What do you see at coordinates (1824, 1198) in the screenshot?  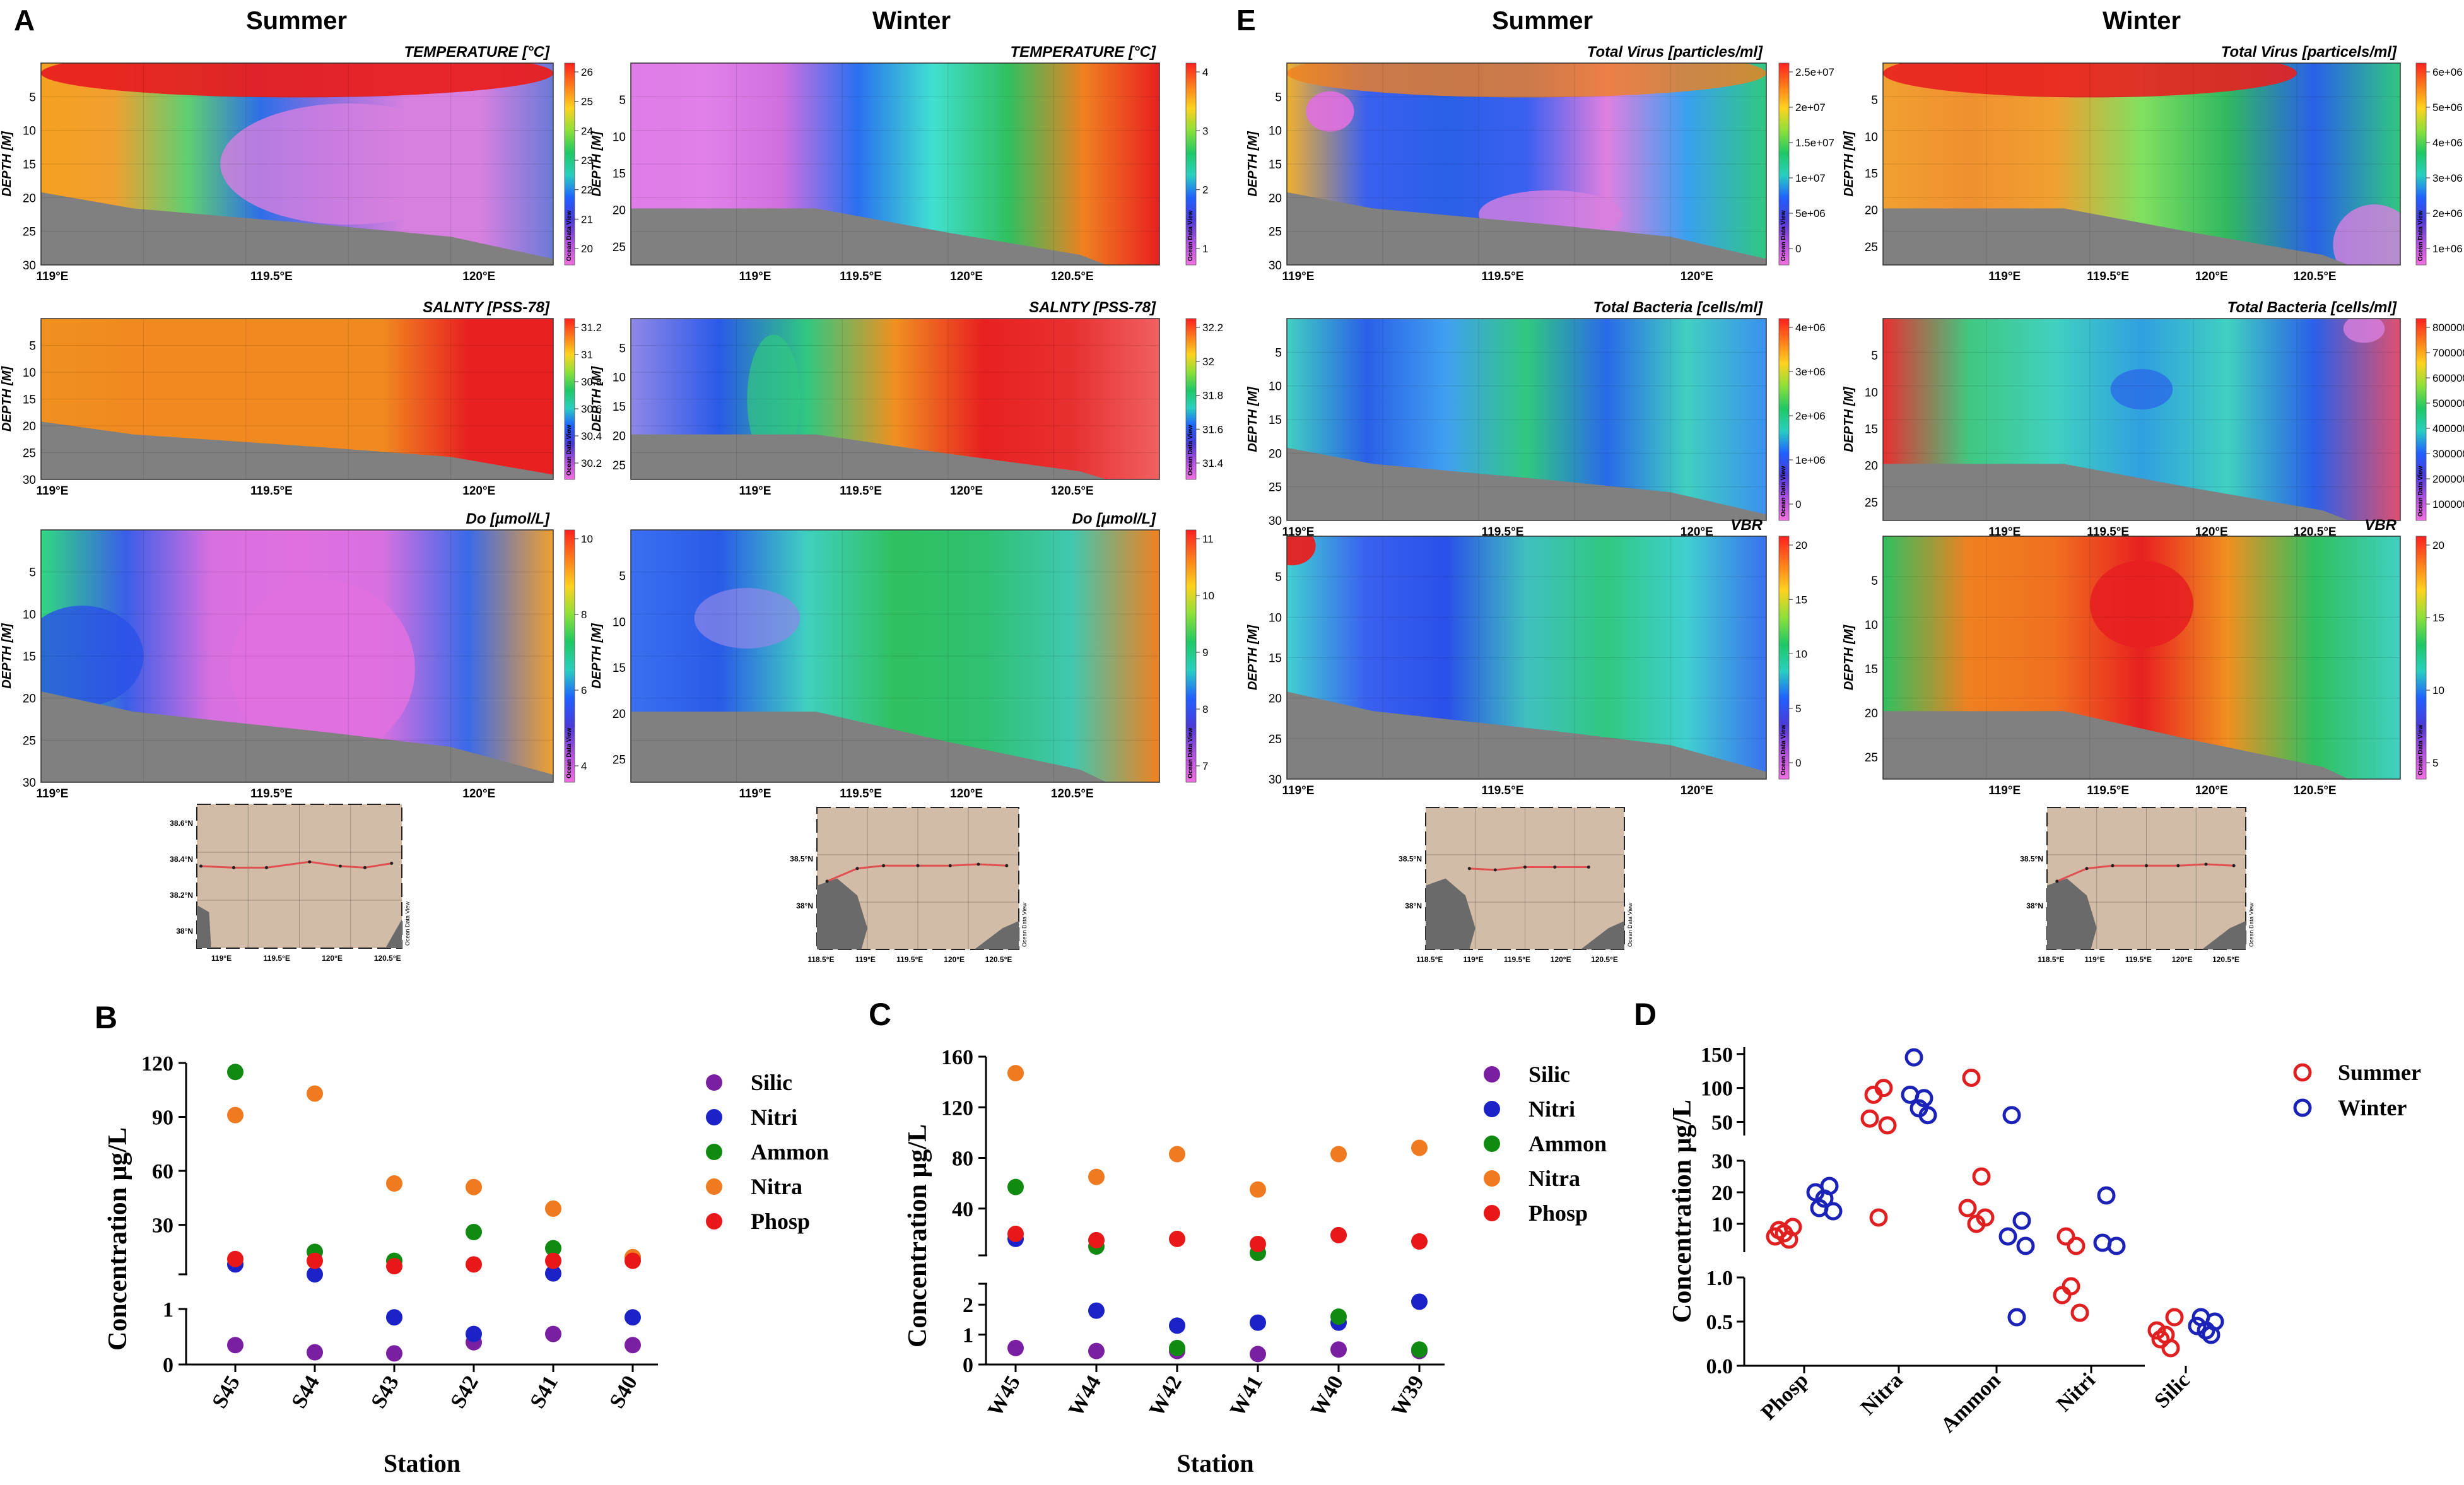 I see `data-point-winter` at bounding box center [1824, 1198].